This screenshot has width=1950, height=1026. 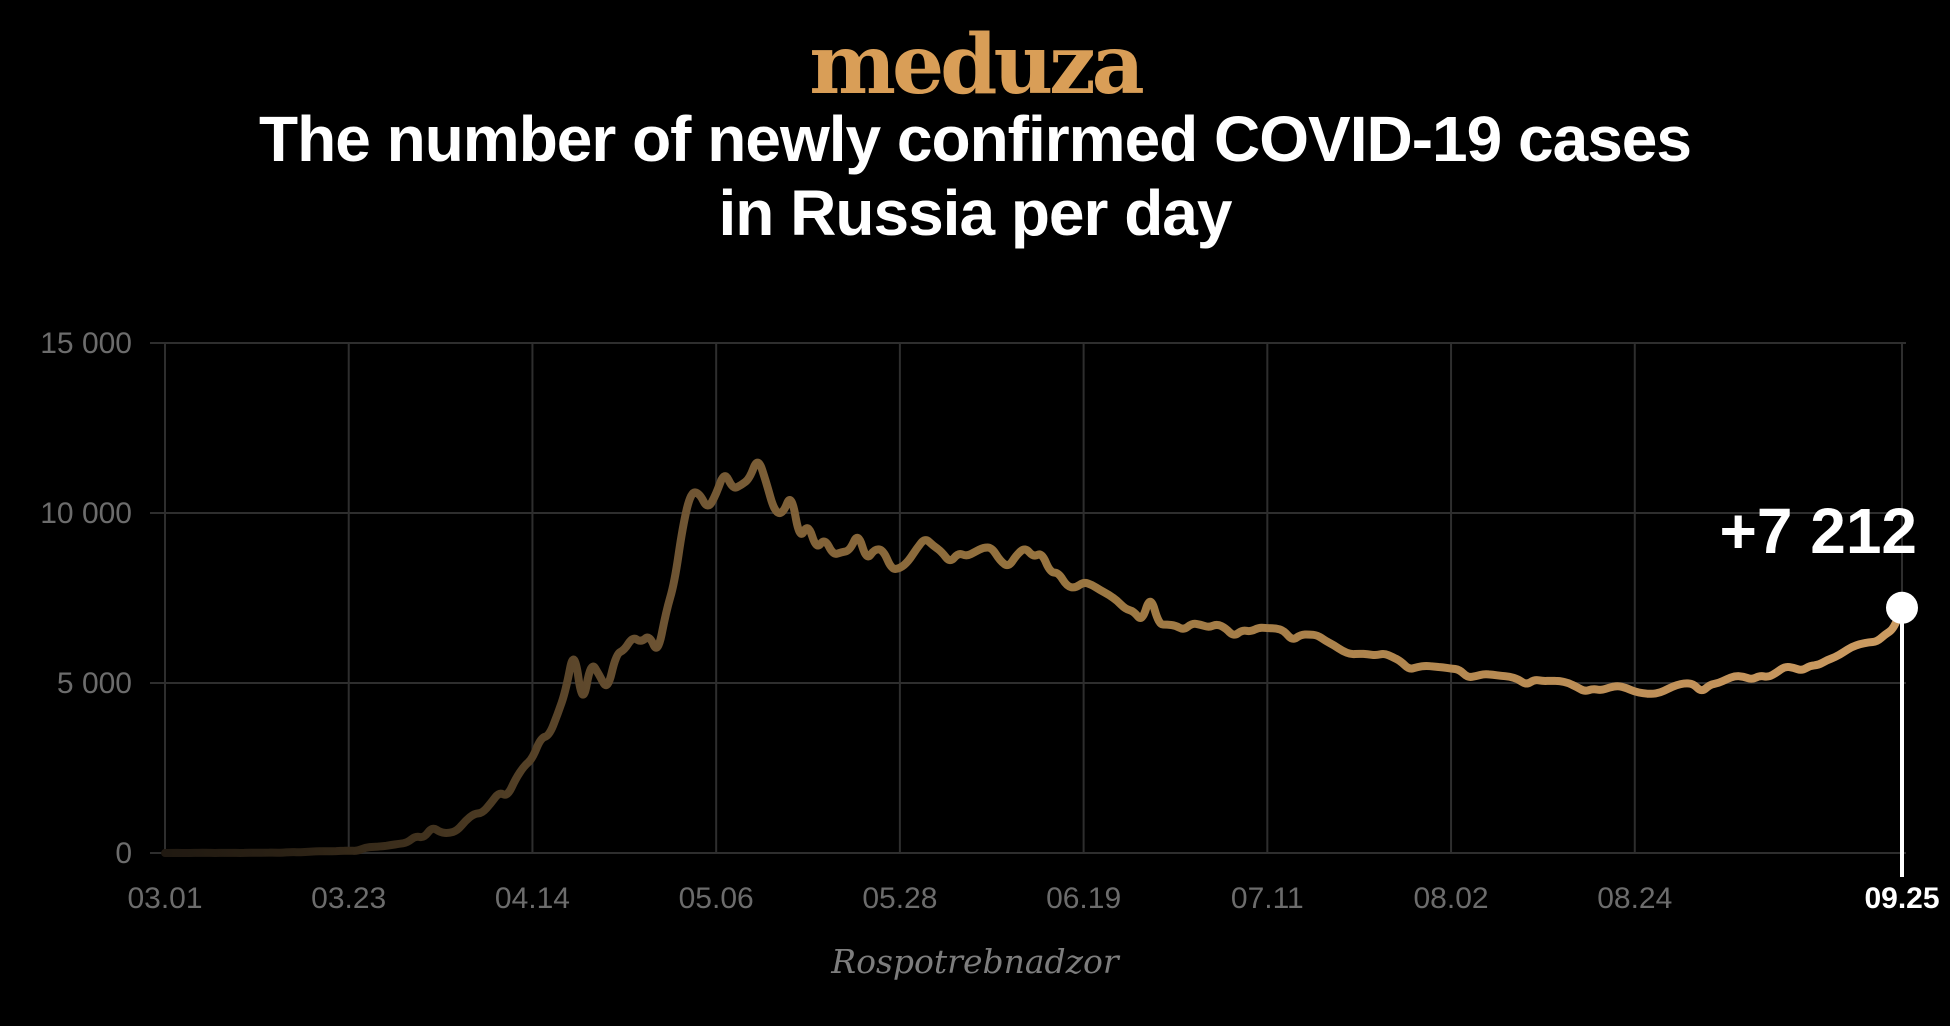 I want to click on latest-value-label: +7 212, so click(x=1818, y=531).